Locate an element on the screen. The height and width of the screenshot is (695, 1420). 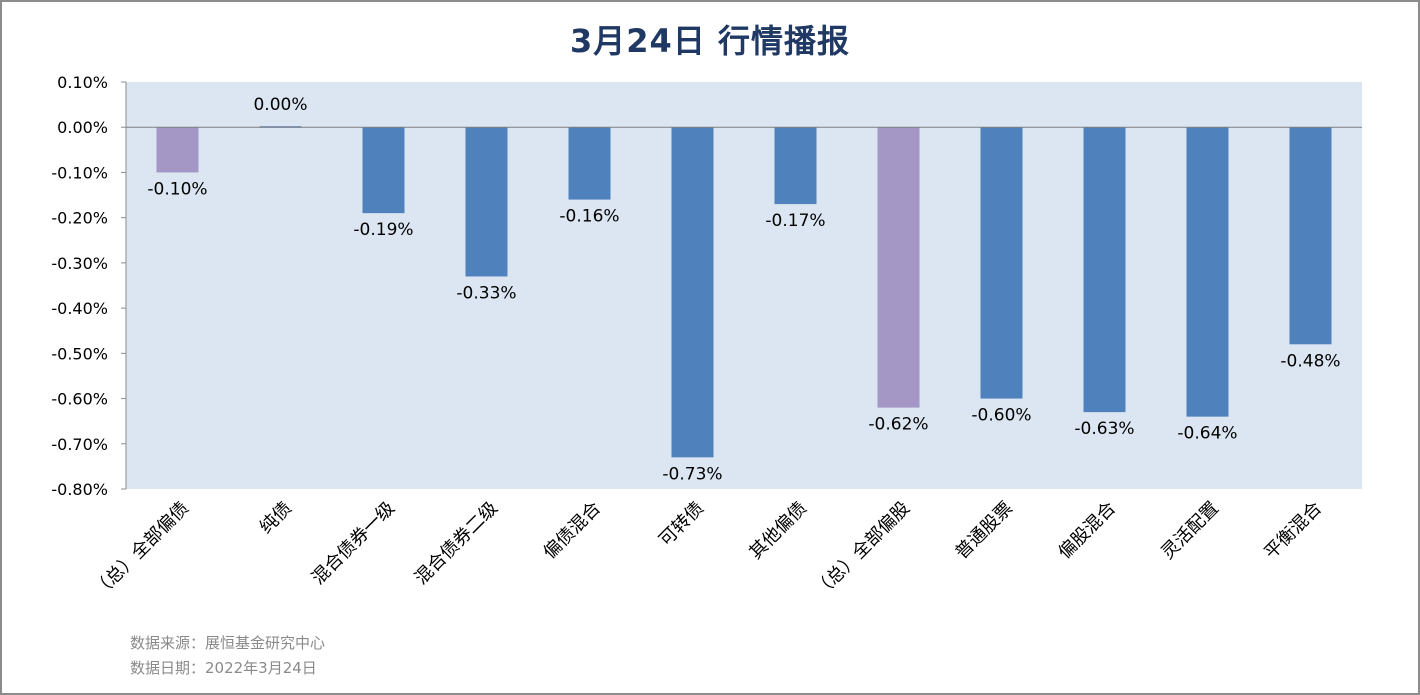
y-tick-label: -0.70% is located at coordinates (79, 444).